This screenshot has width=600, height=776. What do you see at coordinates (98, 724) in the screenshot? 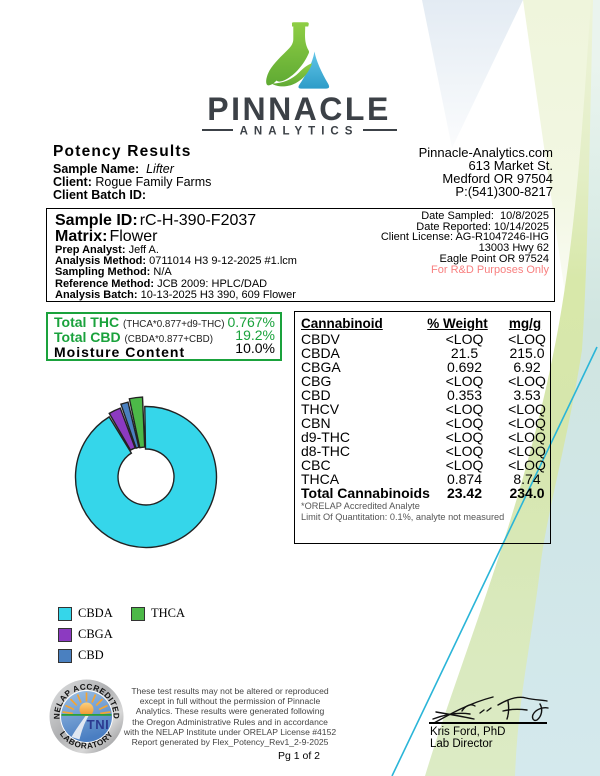
I see `svg-text: TNI` at bounding box center [98, 724].